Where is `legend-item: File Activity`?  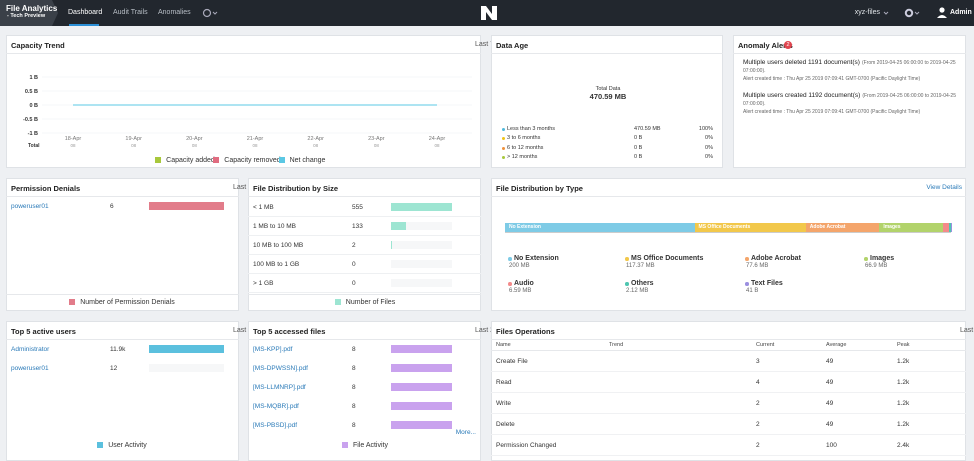 legend-item: File Activity is located at coordinates (365, 445).